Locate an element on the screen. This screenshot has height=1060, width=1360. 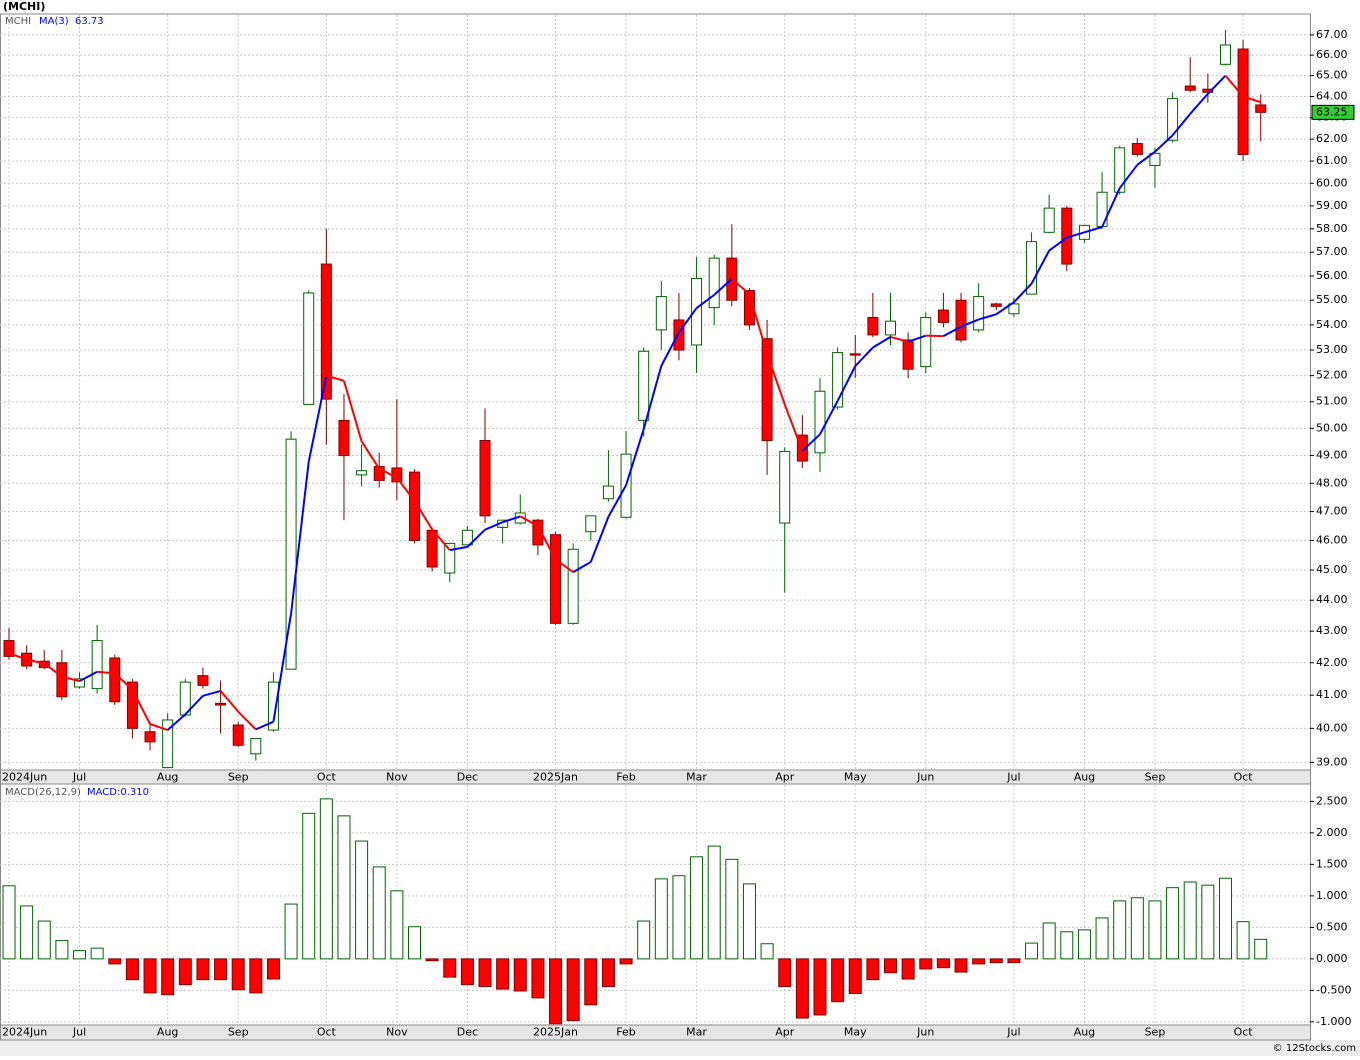
x-tick-label: Oct is located at coordinates (327, 1032).